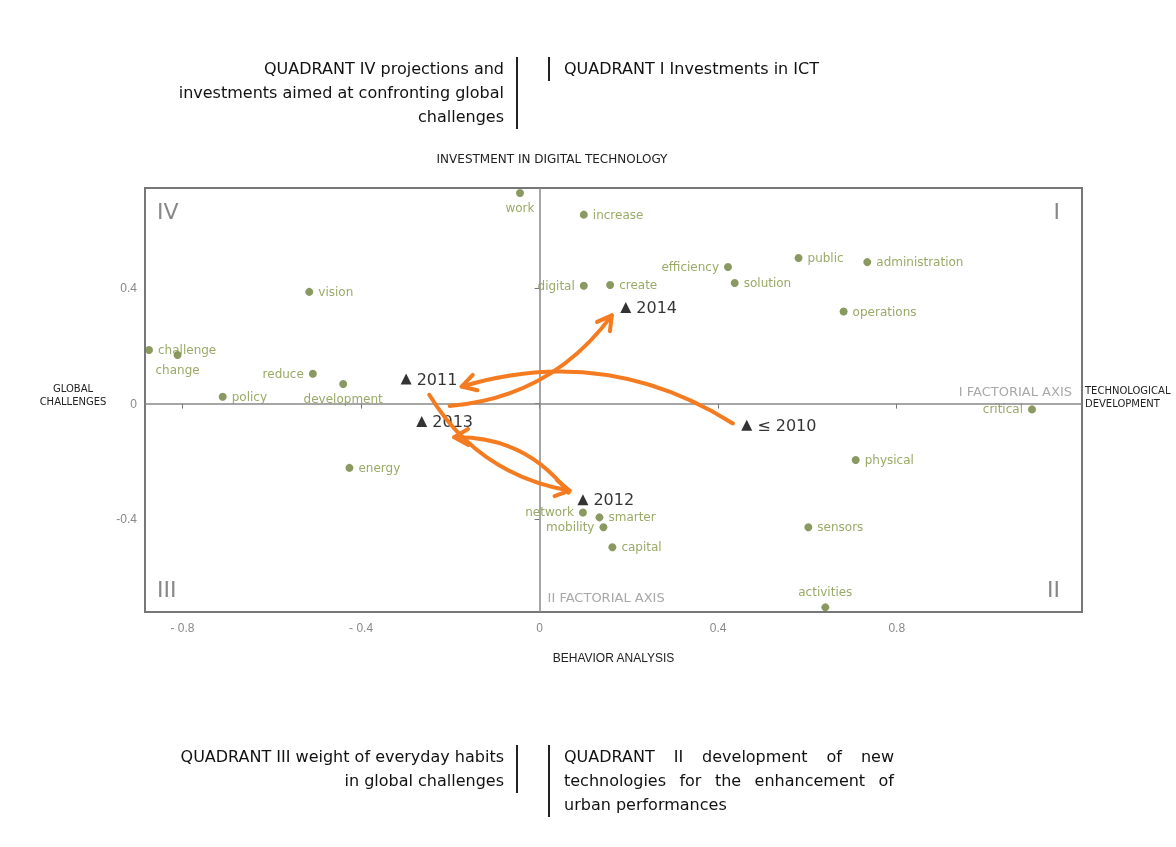  I want to click on annotation: work, so click(520, 207).